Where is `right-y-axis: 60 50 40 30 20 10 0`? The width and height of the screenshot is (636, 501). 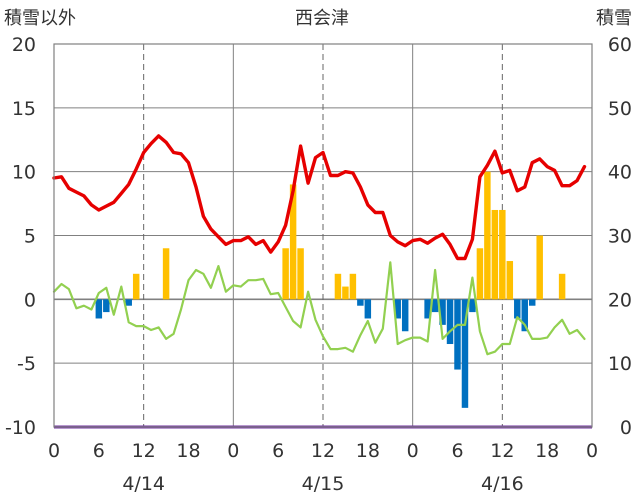
right-y-axis: 60 50 40 30 20 10 0 is located at coordinates (620, 236).